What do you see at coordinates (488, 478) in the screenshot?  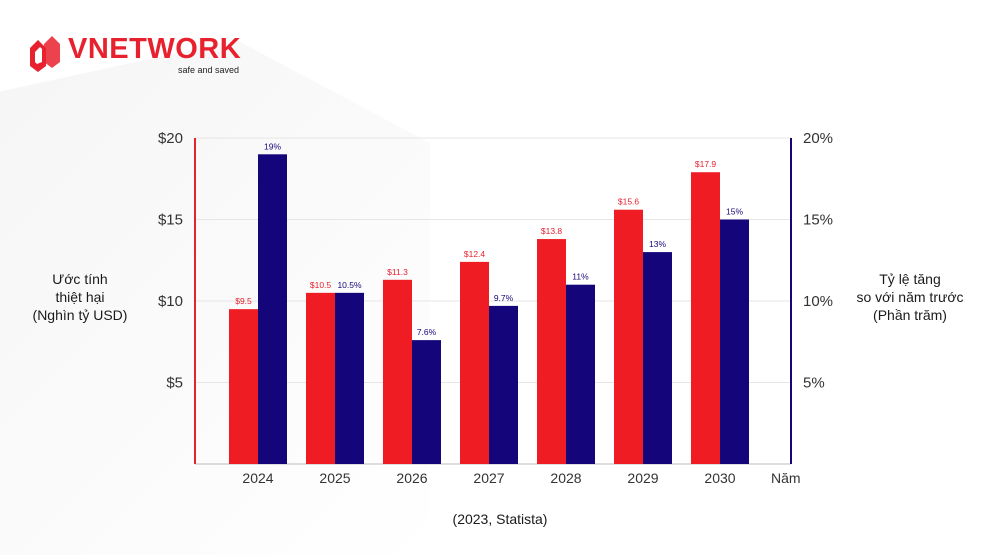 I see `x-tick-label: 2027` at bounding box center [488, 478].